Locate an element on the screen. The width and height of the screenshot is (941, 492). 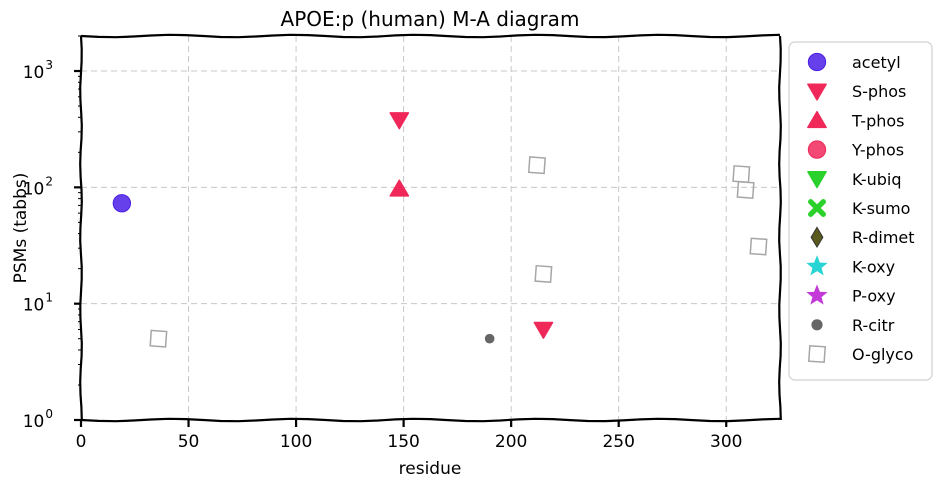
legend-marker-y-phos is located at coordinates (817, 149).